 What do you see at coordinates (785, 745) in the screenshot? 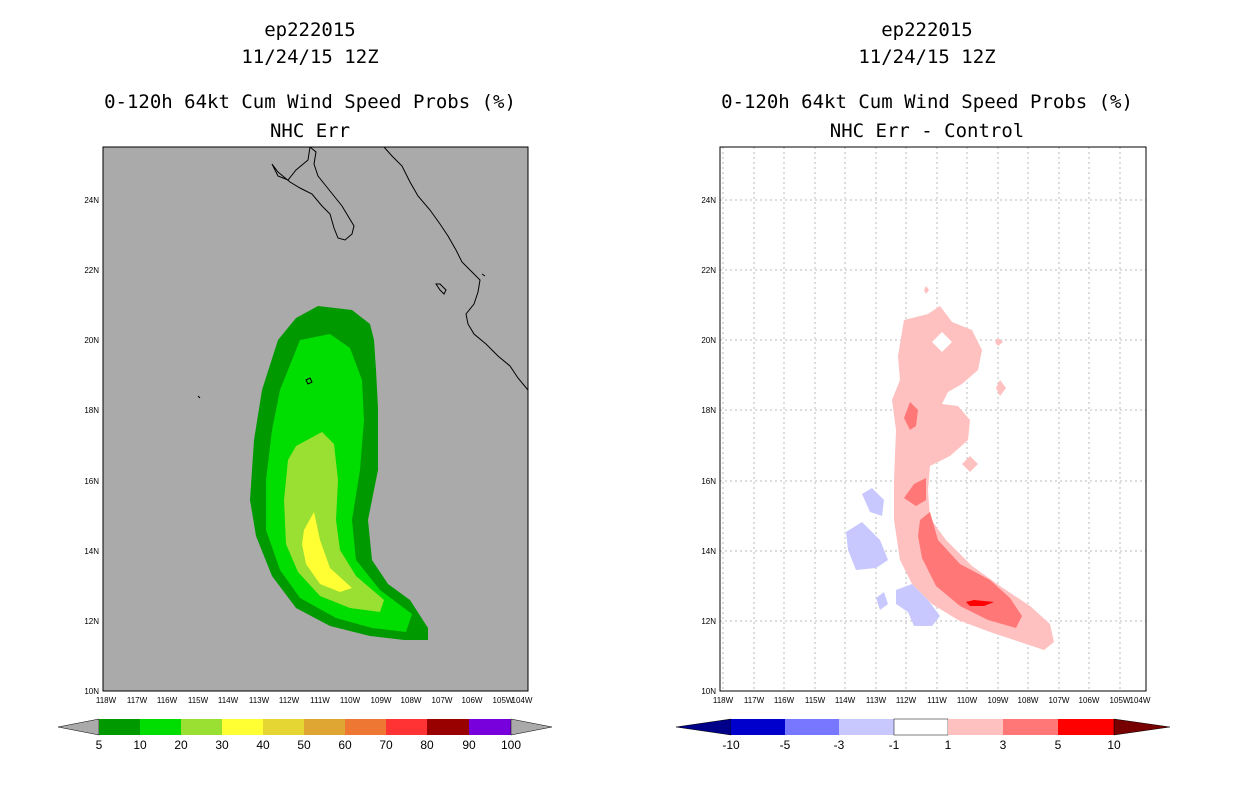
I see `right-colorbar-label: -5` at bounding box center [785, 745].